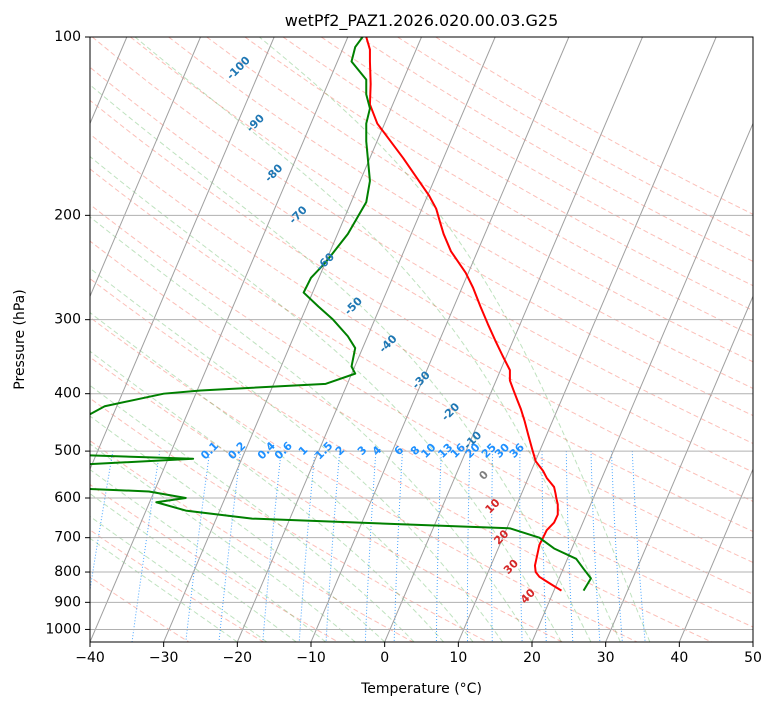  I want to click on x-tick-label: −40, so click(90, 658).